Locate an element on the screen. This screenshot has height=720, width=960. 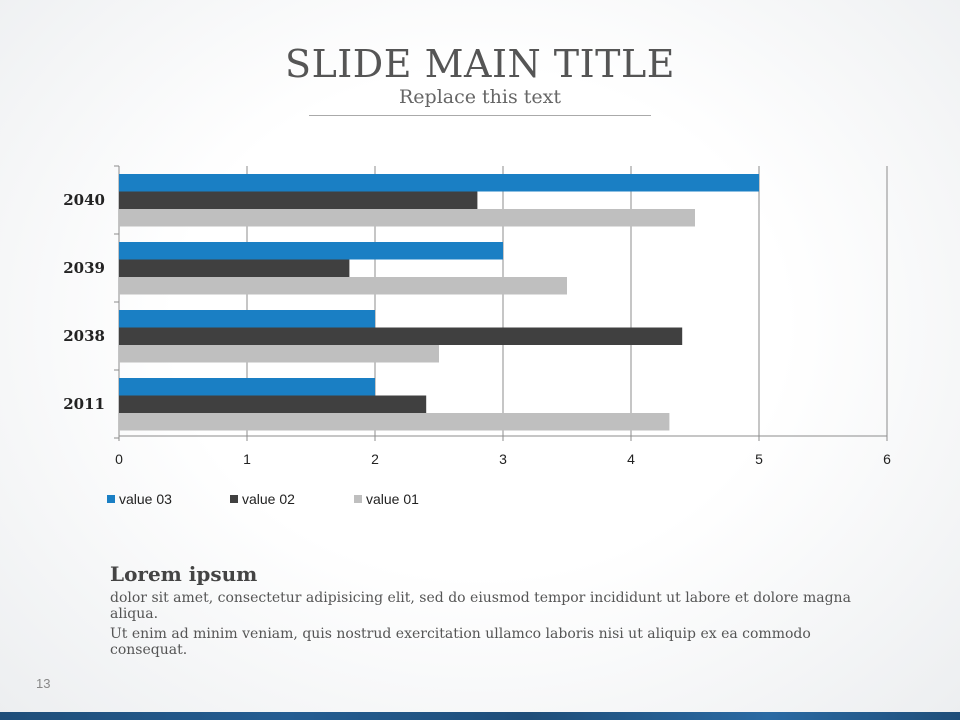
legend-item: value 03 is located at coordinates (139, 499).